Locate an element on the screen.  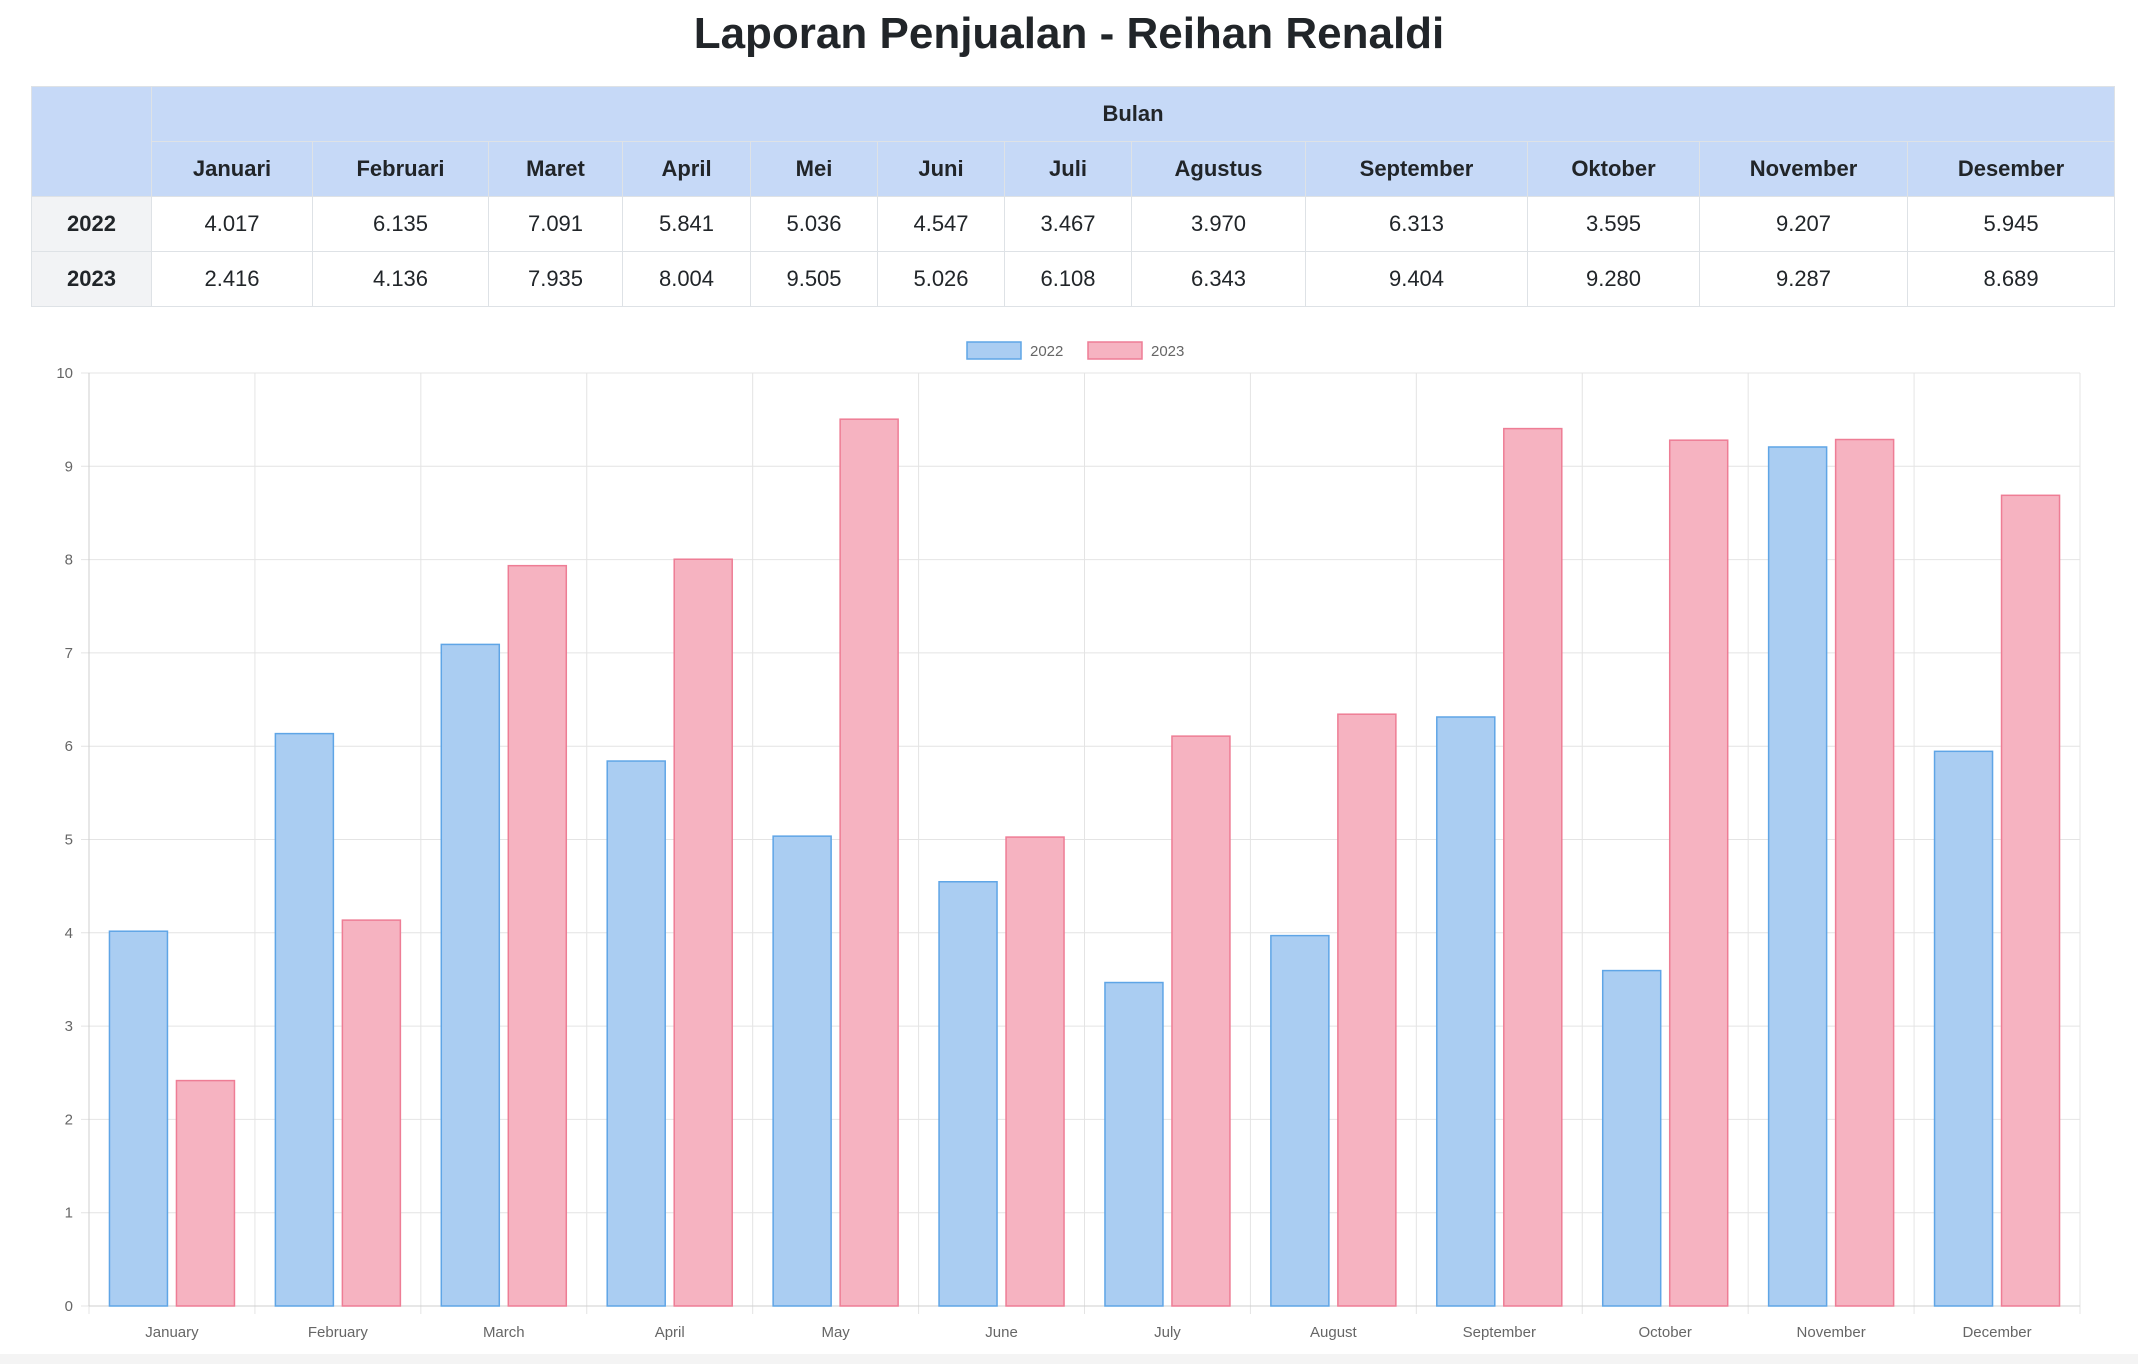
bar-2023-june is located at coordinates (1035, 1071).